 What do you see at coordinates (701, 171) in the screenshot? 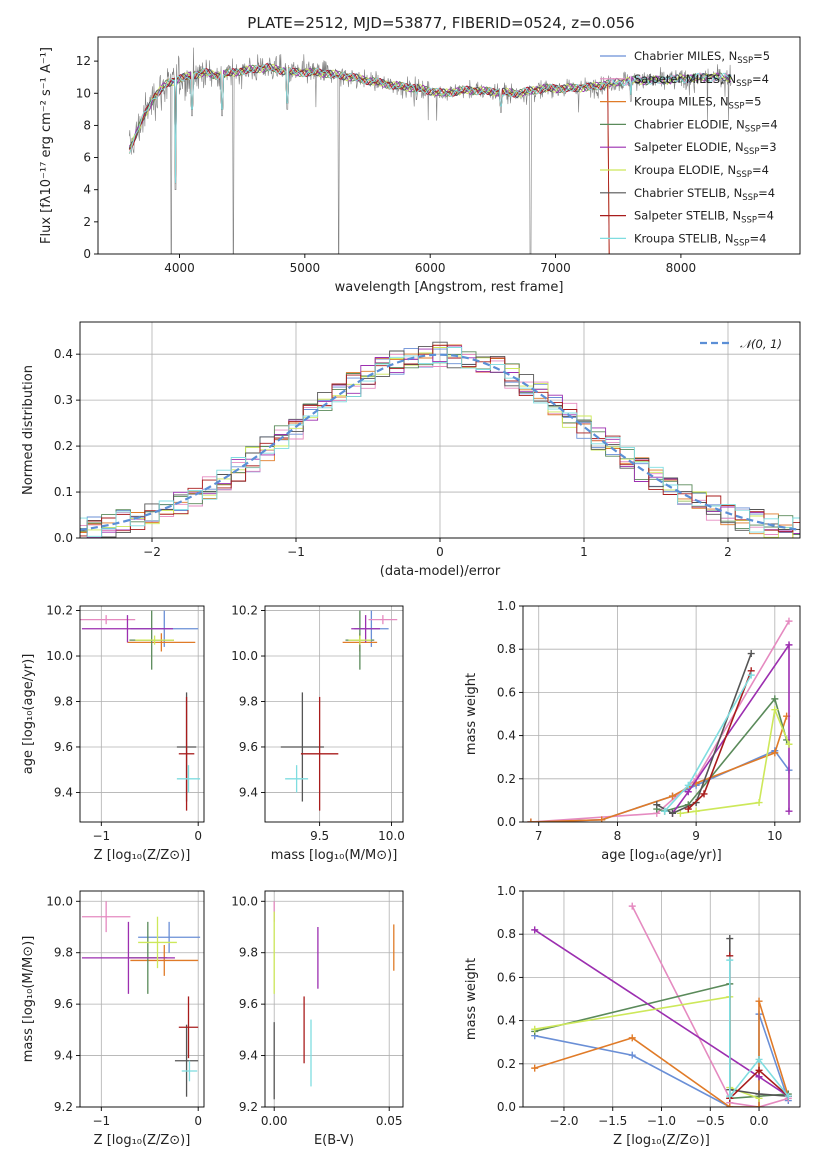
I see `legend-entry: Kroupa ELODIE, NSSP=4` at bounding box center [701, 171].